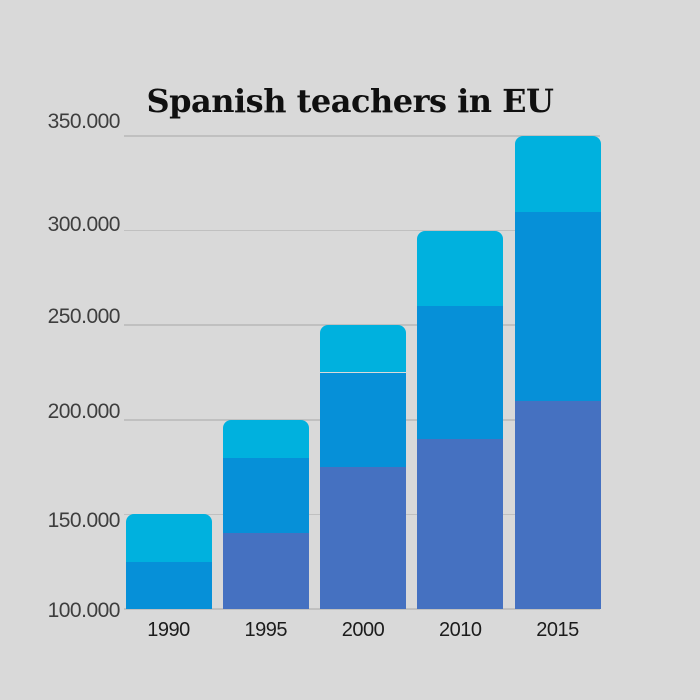  I want to click on gridline-300.000, so click(362, 230).